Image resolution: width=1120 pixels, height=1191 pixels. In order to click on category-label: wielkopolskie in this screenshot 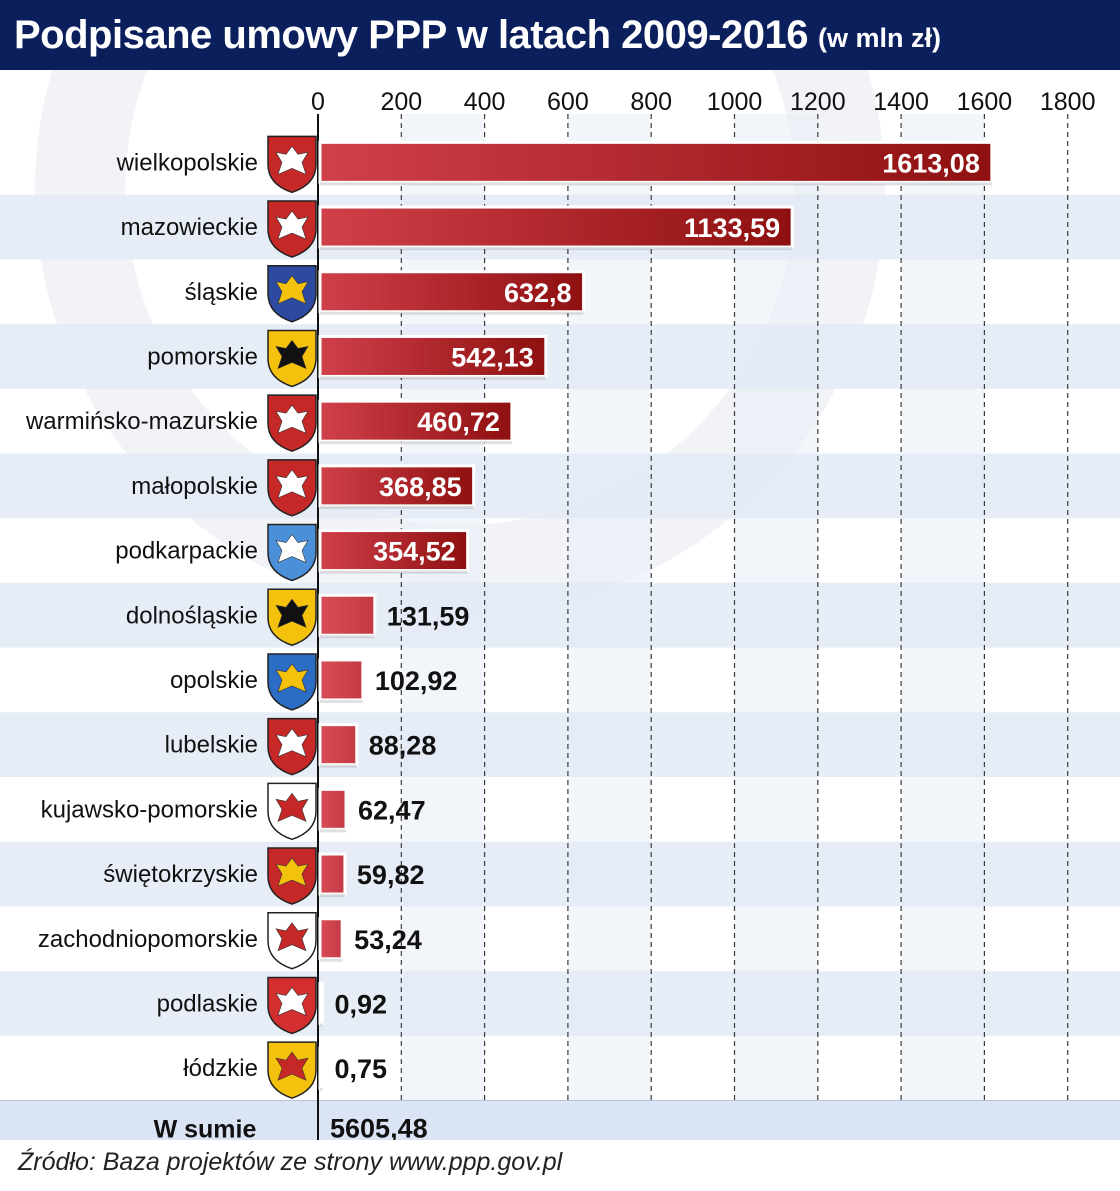, I will do `click(187, 162)`.